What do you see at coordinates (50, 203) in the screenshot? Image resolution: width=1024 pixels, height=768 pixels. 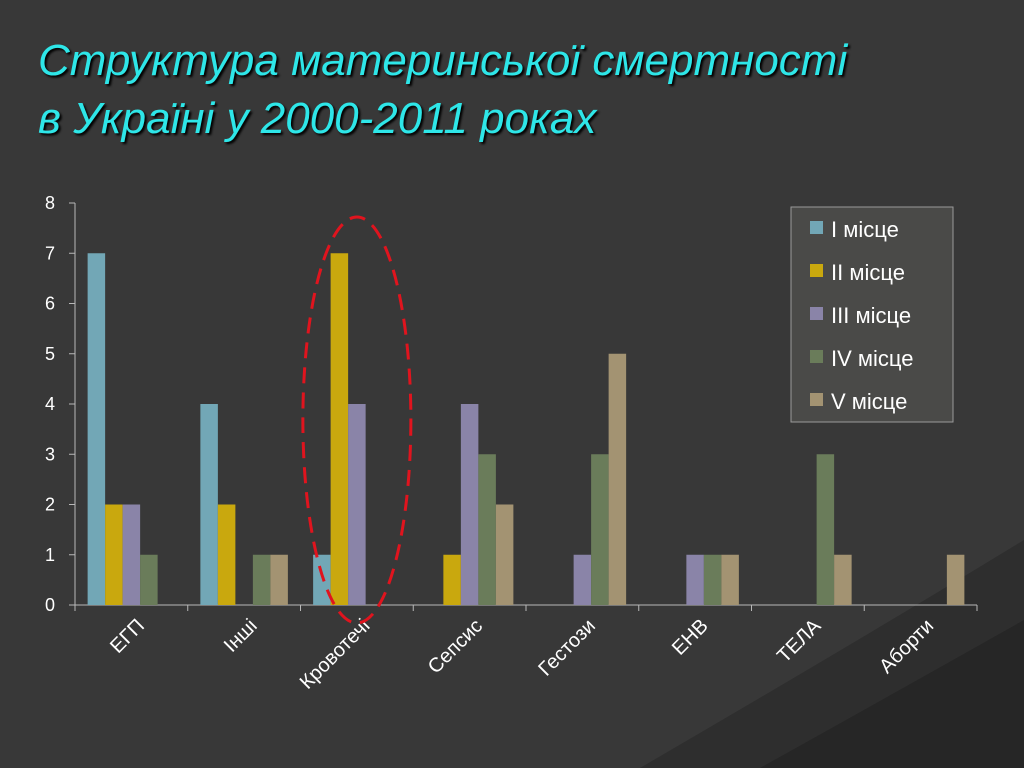 I see `y-tick-label: 8` at bounding box center [50, 203].